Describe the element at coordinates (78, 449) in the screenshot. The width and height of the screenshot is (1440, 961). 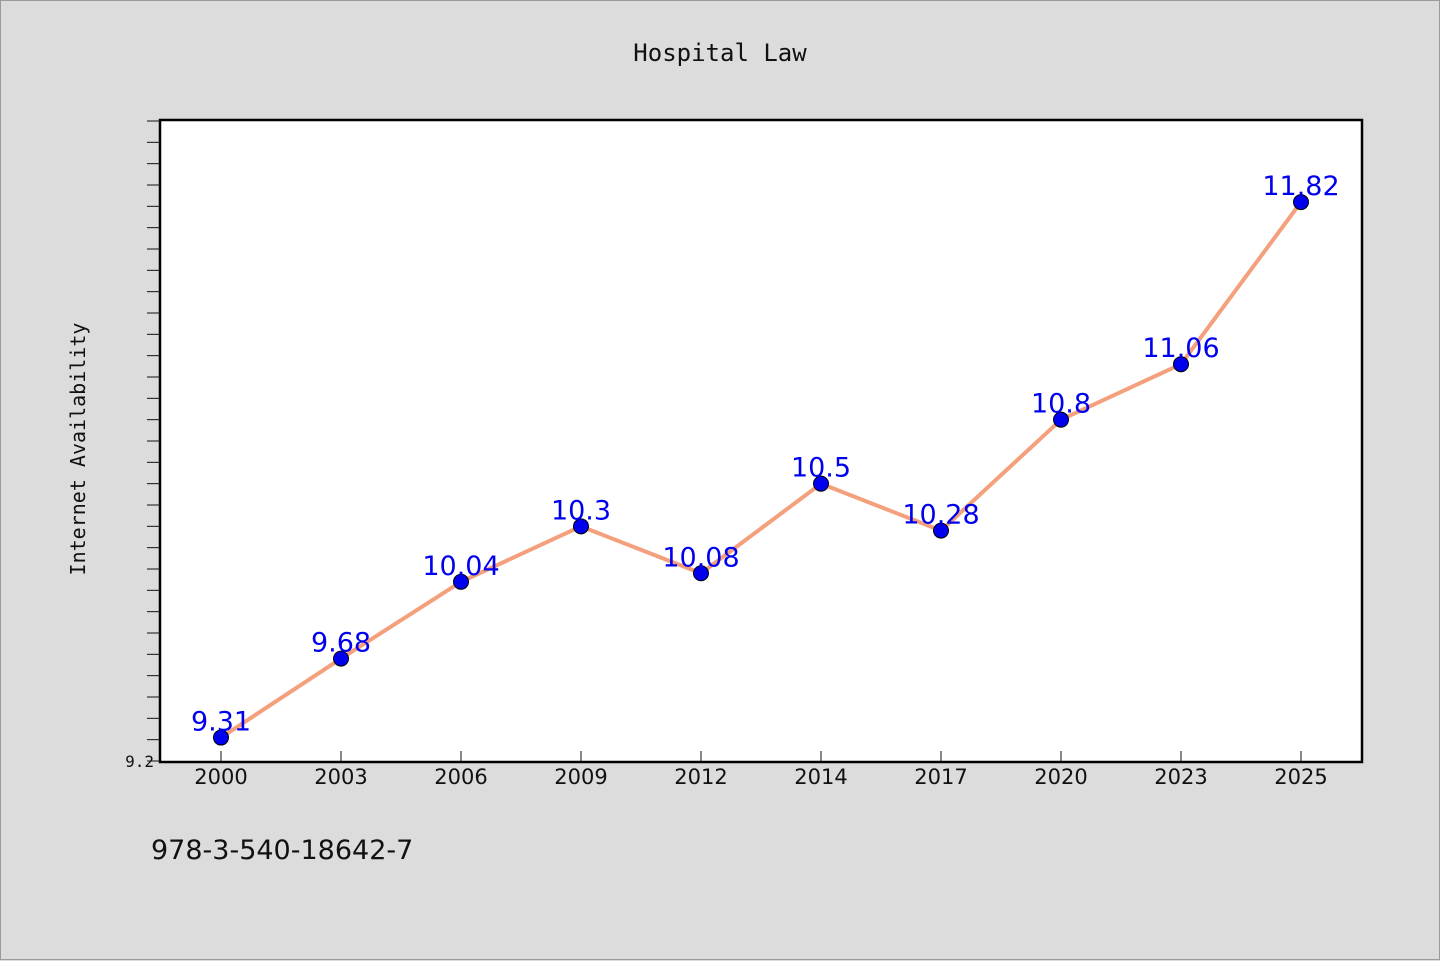
I see `y-axis-label: Internet Availability` at that location.